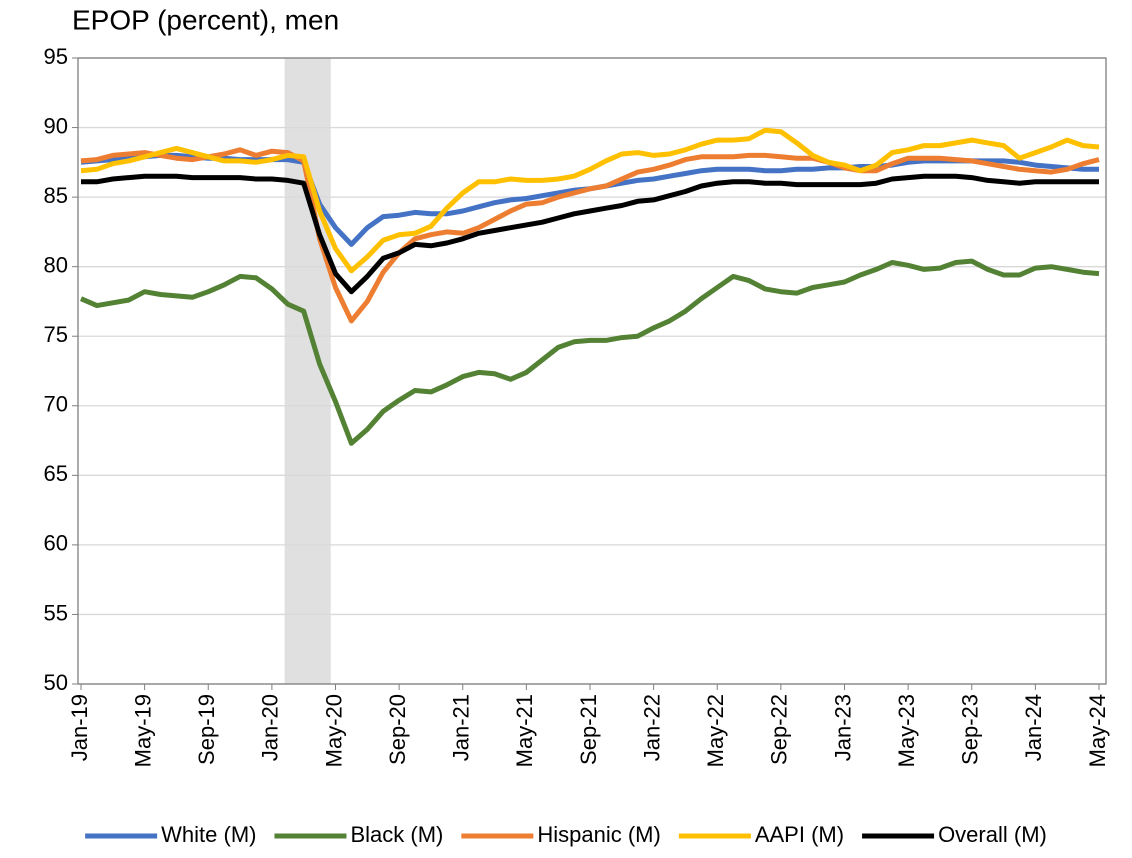 The image size is (1132, 858). What do you see at coordinates (397, 729) in the screenshot?
I see `x-tick-label: Sep-20` at bounding box center [397, 729].